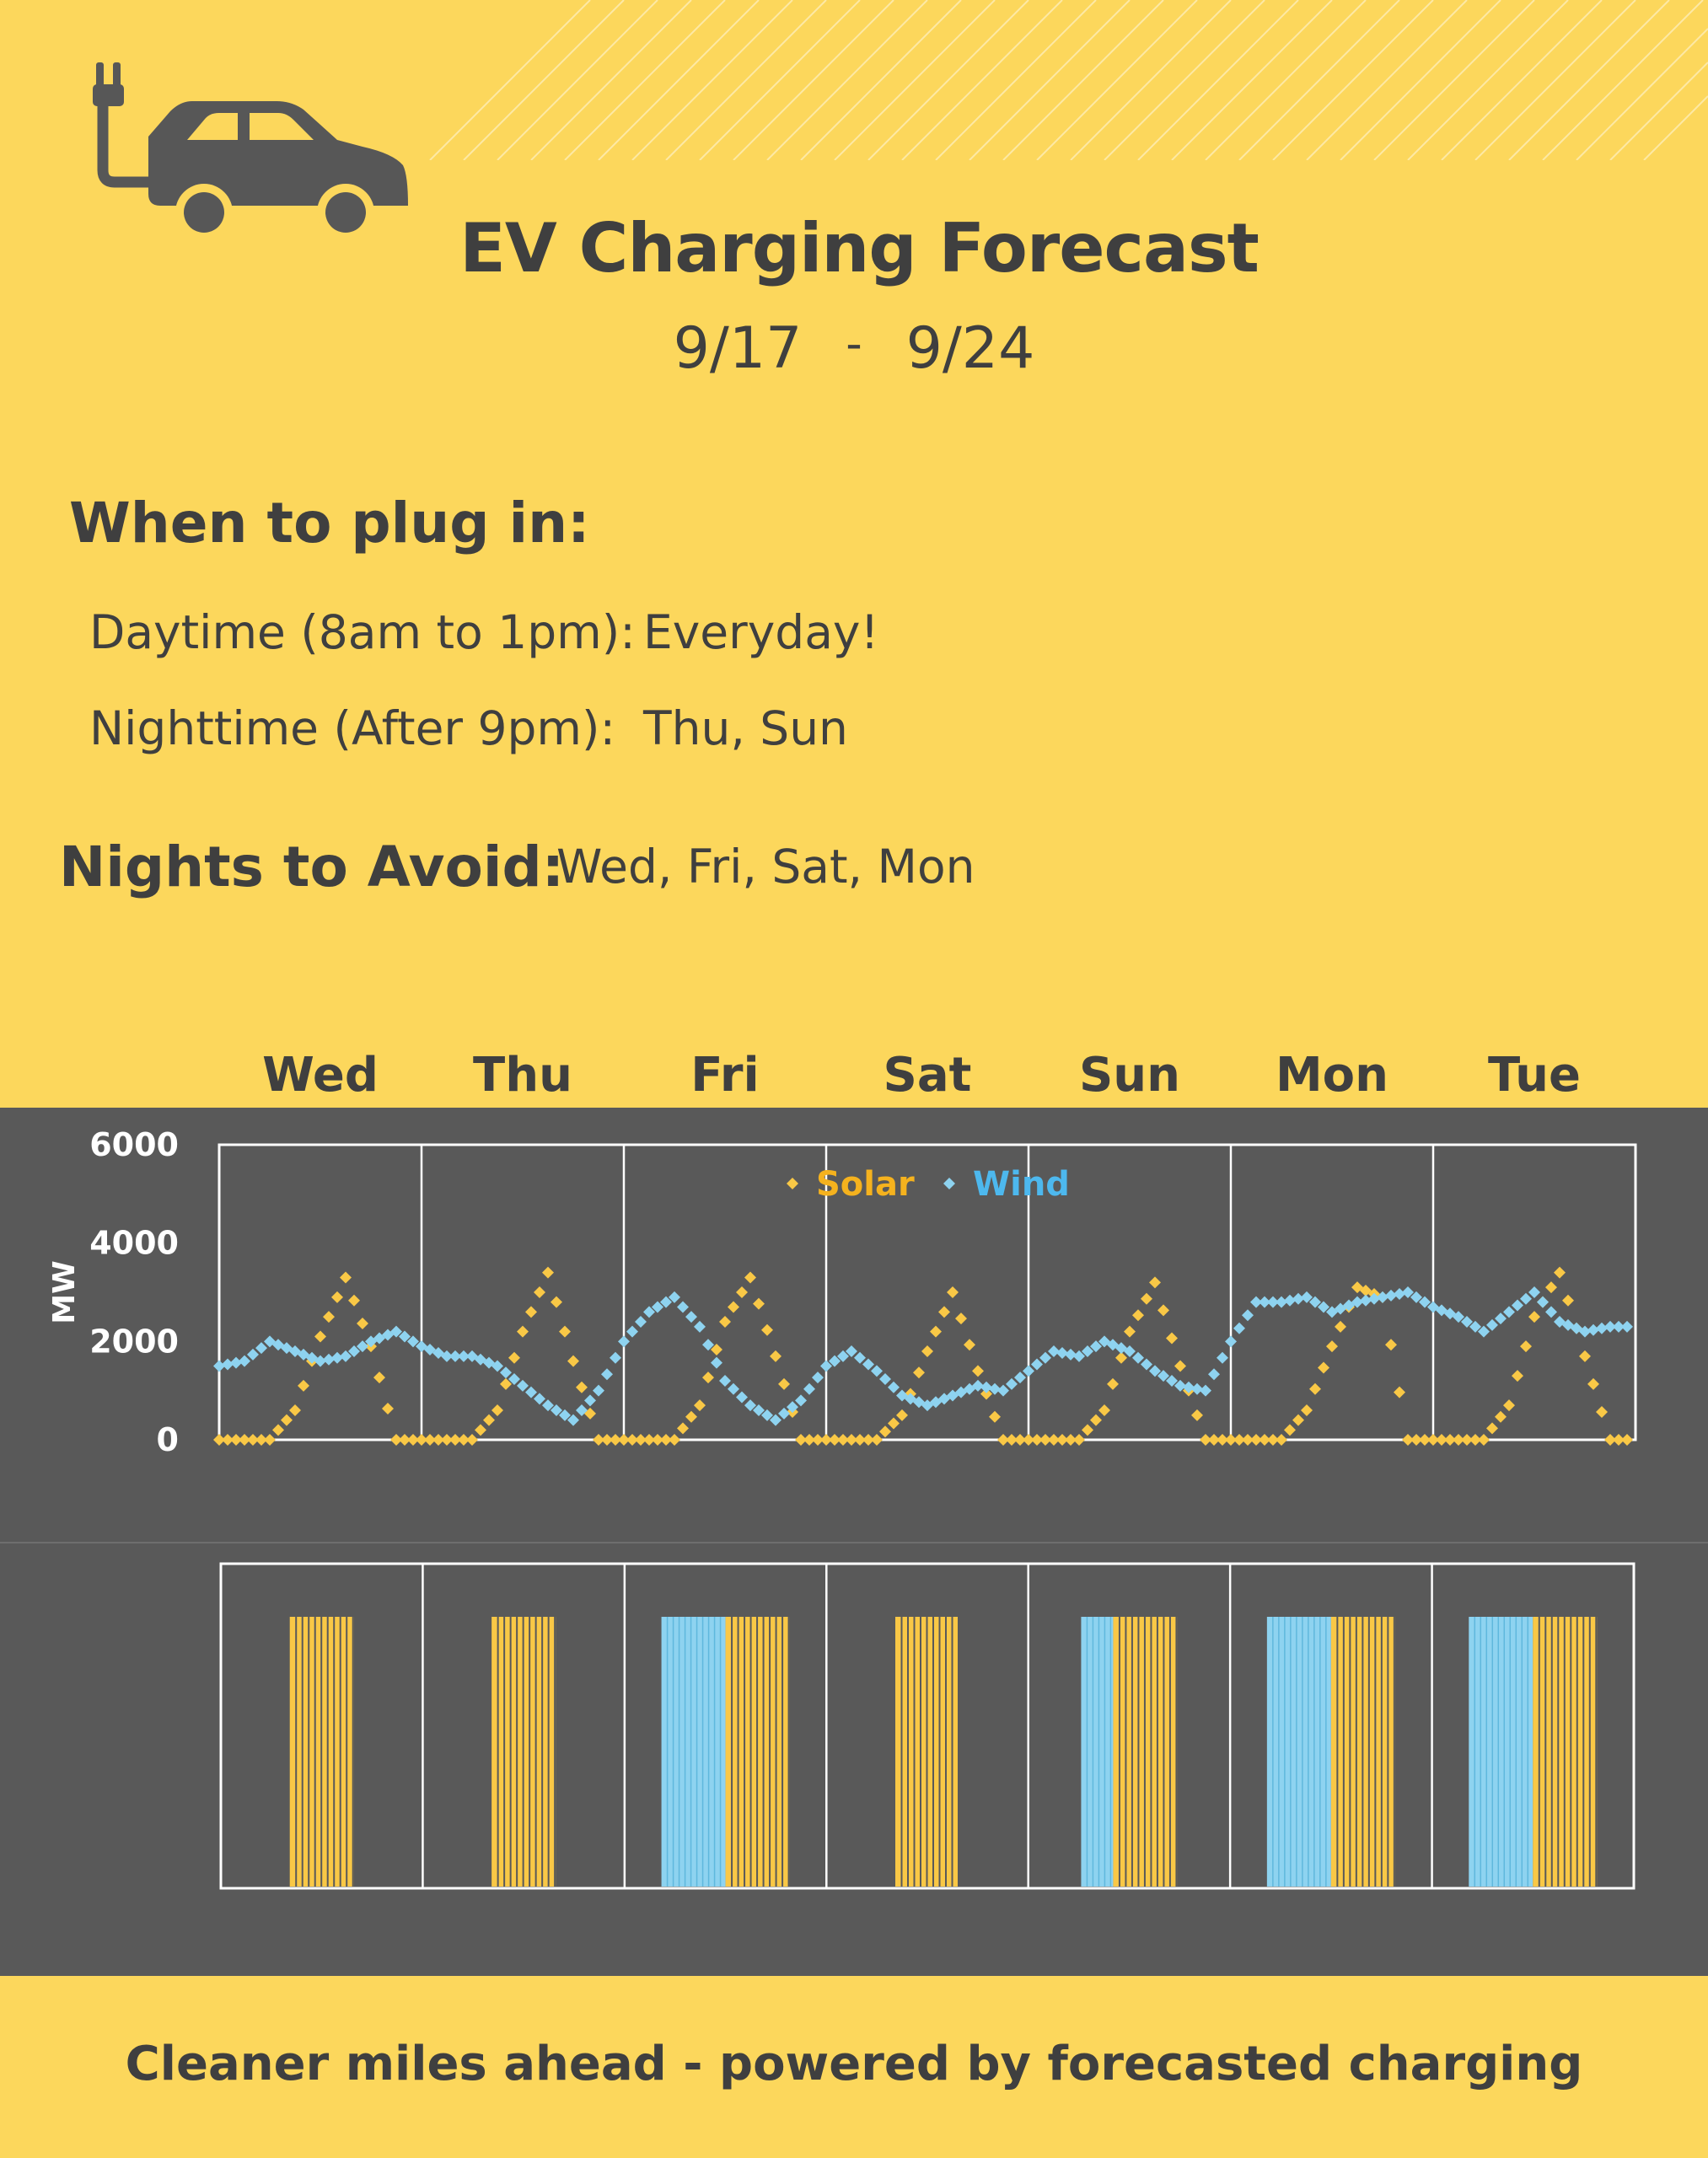 This screenshot has height=2158, width=1708. What do you see at coordinates (927, 1752) in the screenshot?
I see `solar-bar-sat` at bounding box center [927, 1752].